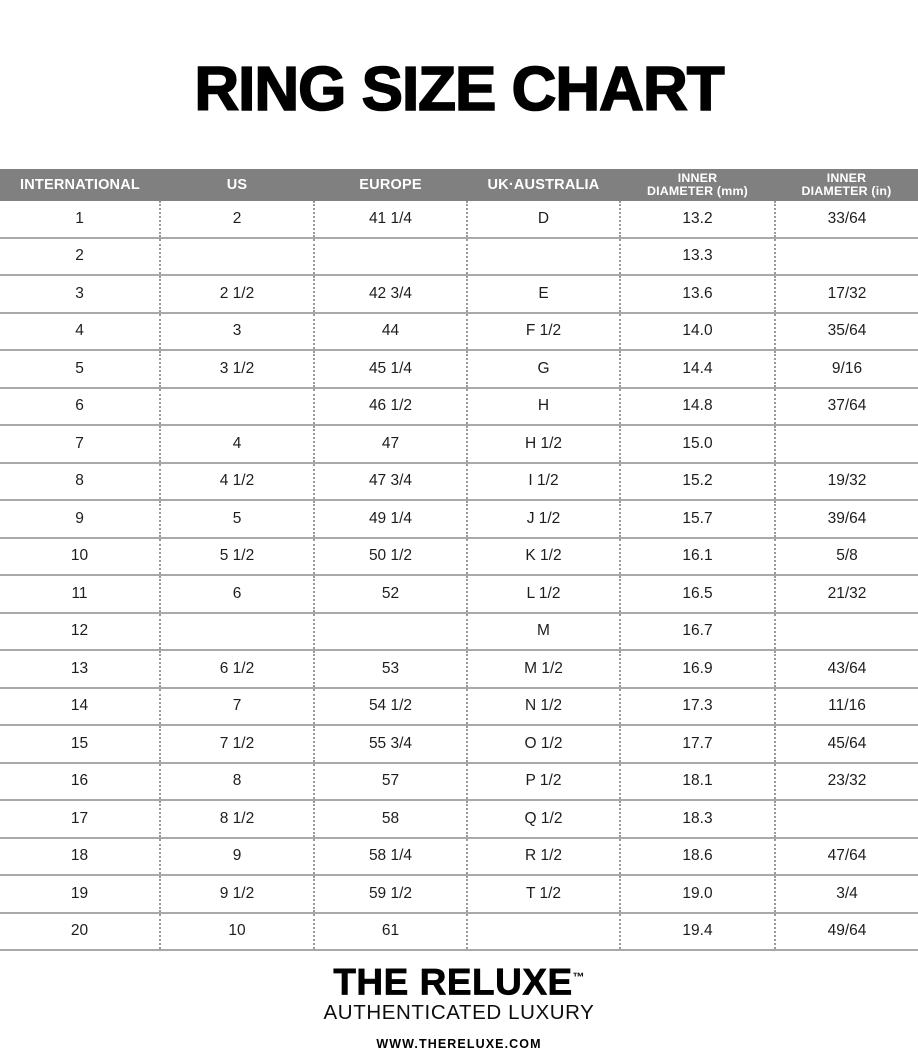 This screenshot has width=918, height=1052. What do you see at coordinates (544, 594) in the screenshot?
I see `cell-uk-australia: L 1/2` at bounding box center [544, 594].